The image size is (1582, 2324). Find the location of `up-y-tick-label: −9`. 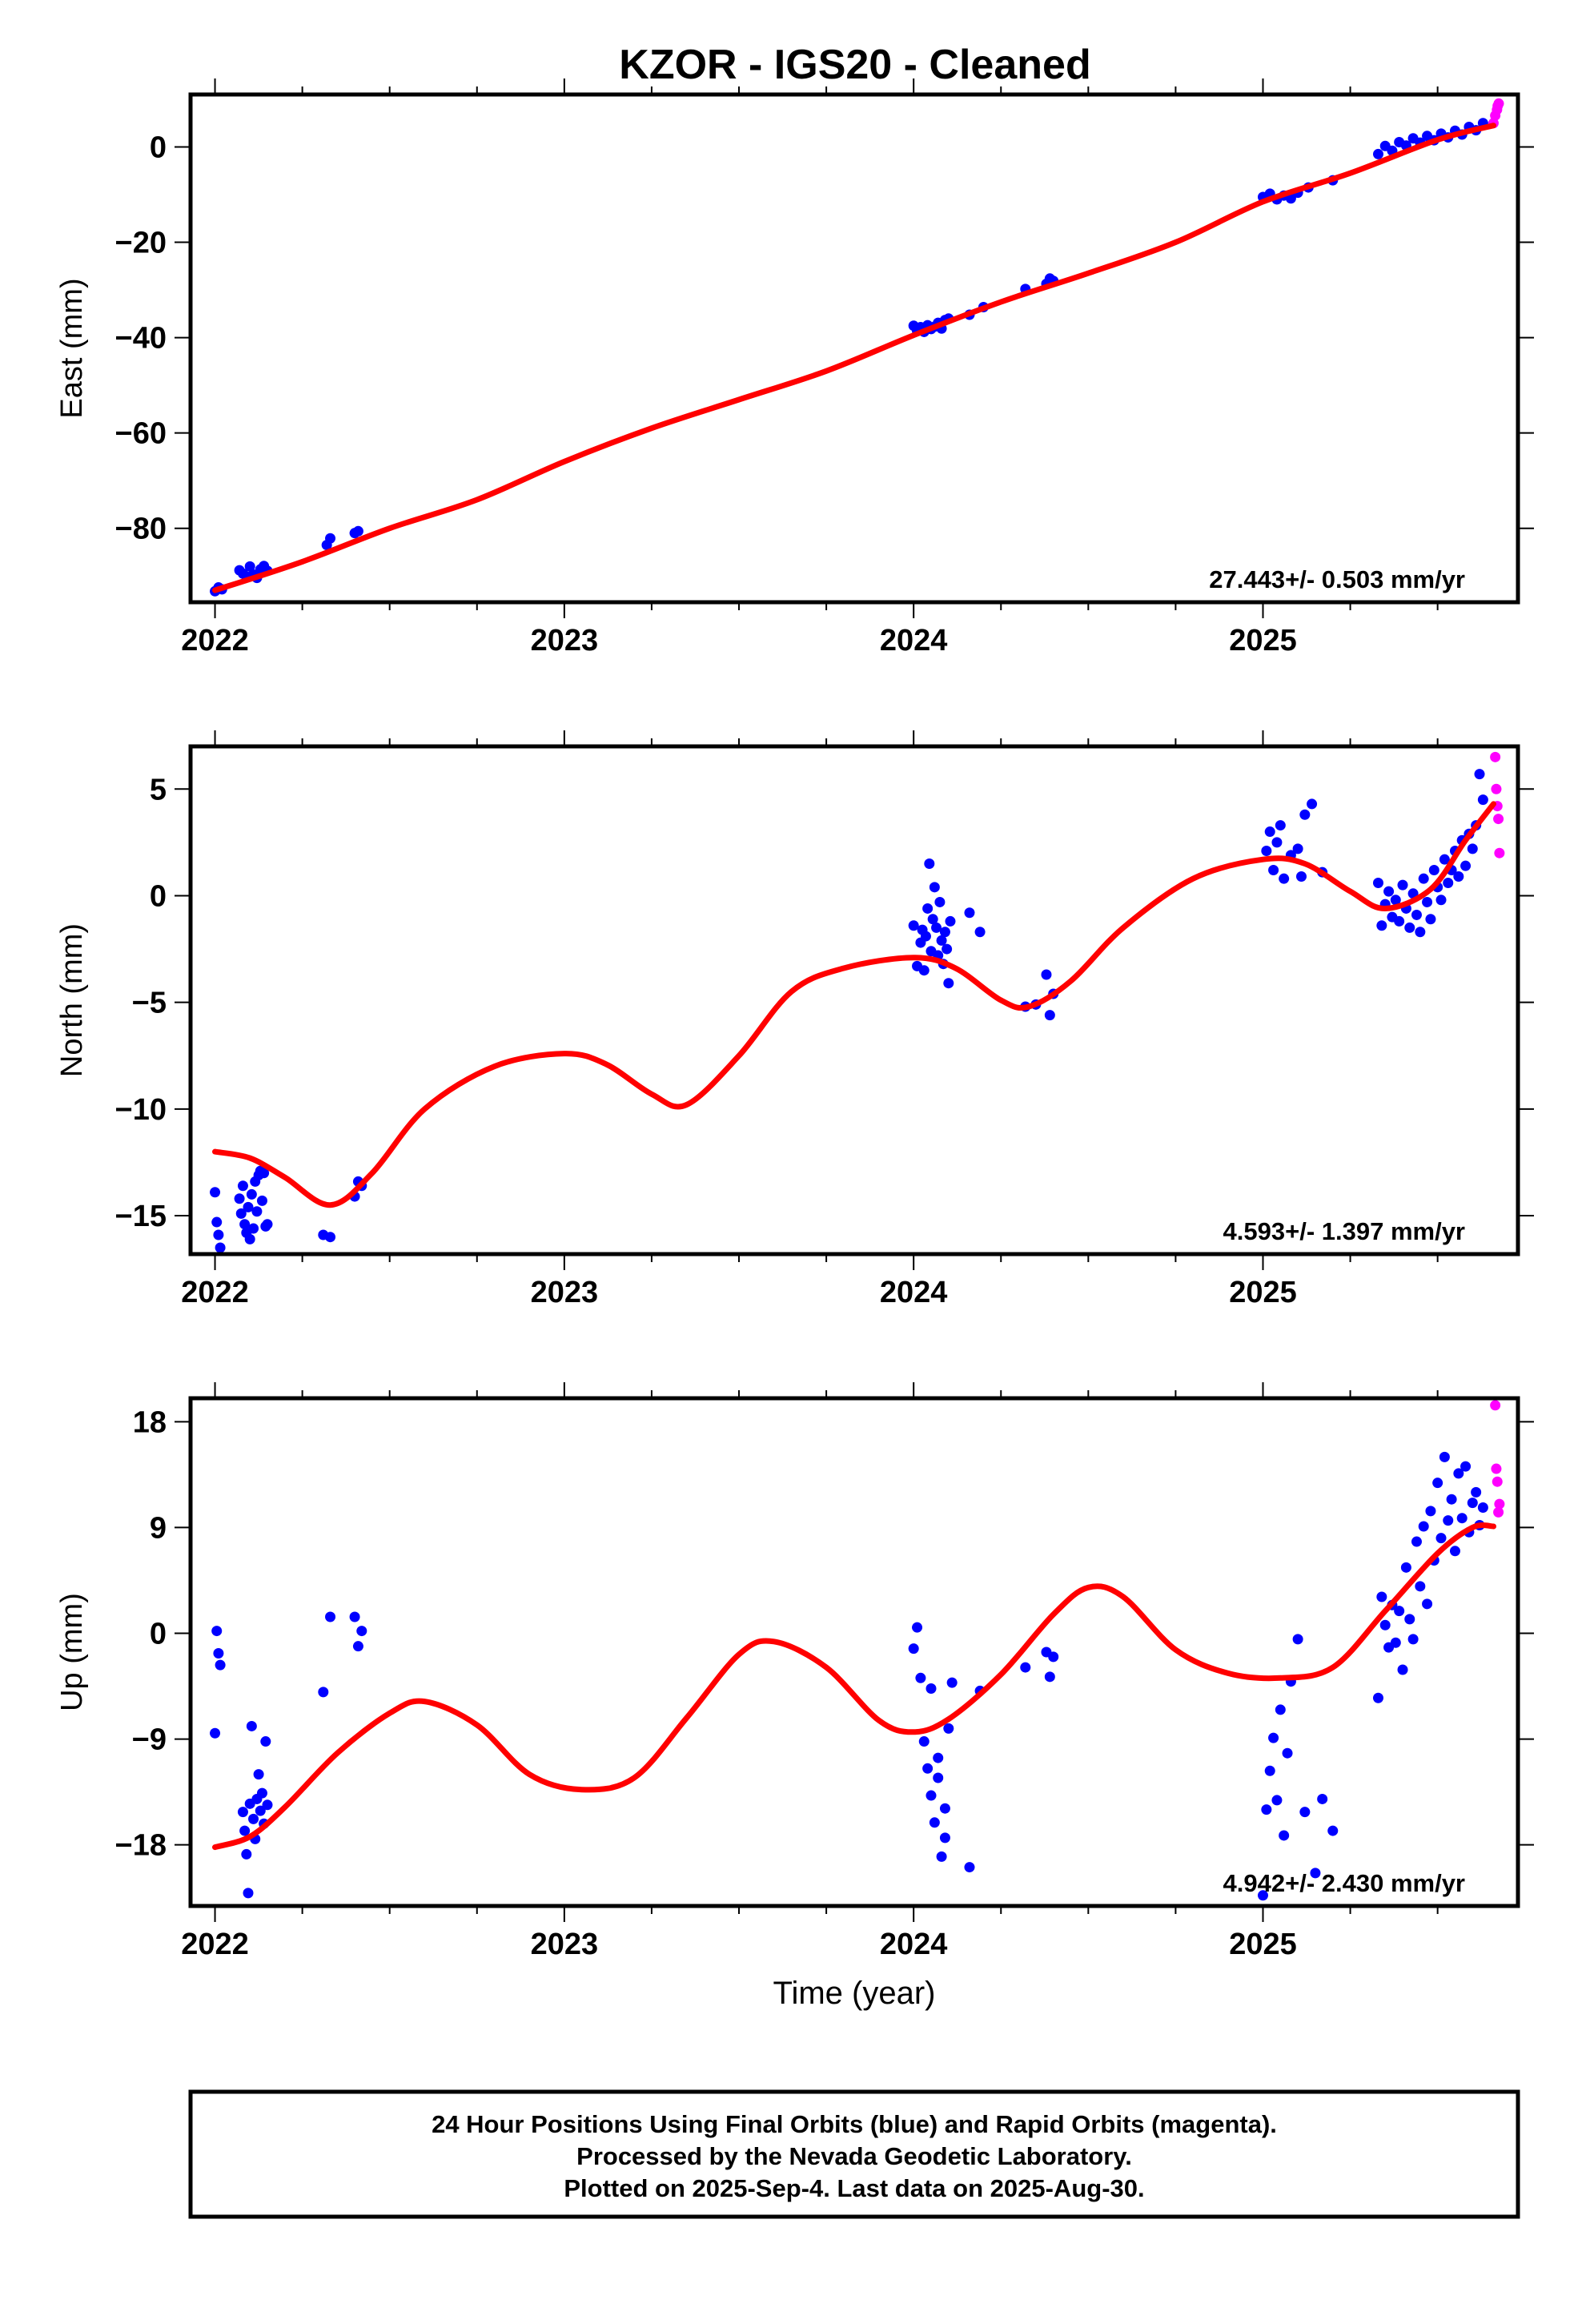

up-y-tick-label: −9 is located at coordinates (149, 1740).